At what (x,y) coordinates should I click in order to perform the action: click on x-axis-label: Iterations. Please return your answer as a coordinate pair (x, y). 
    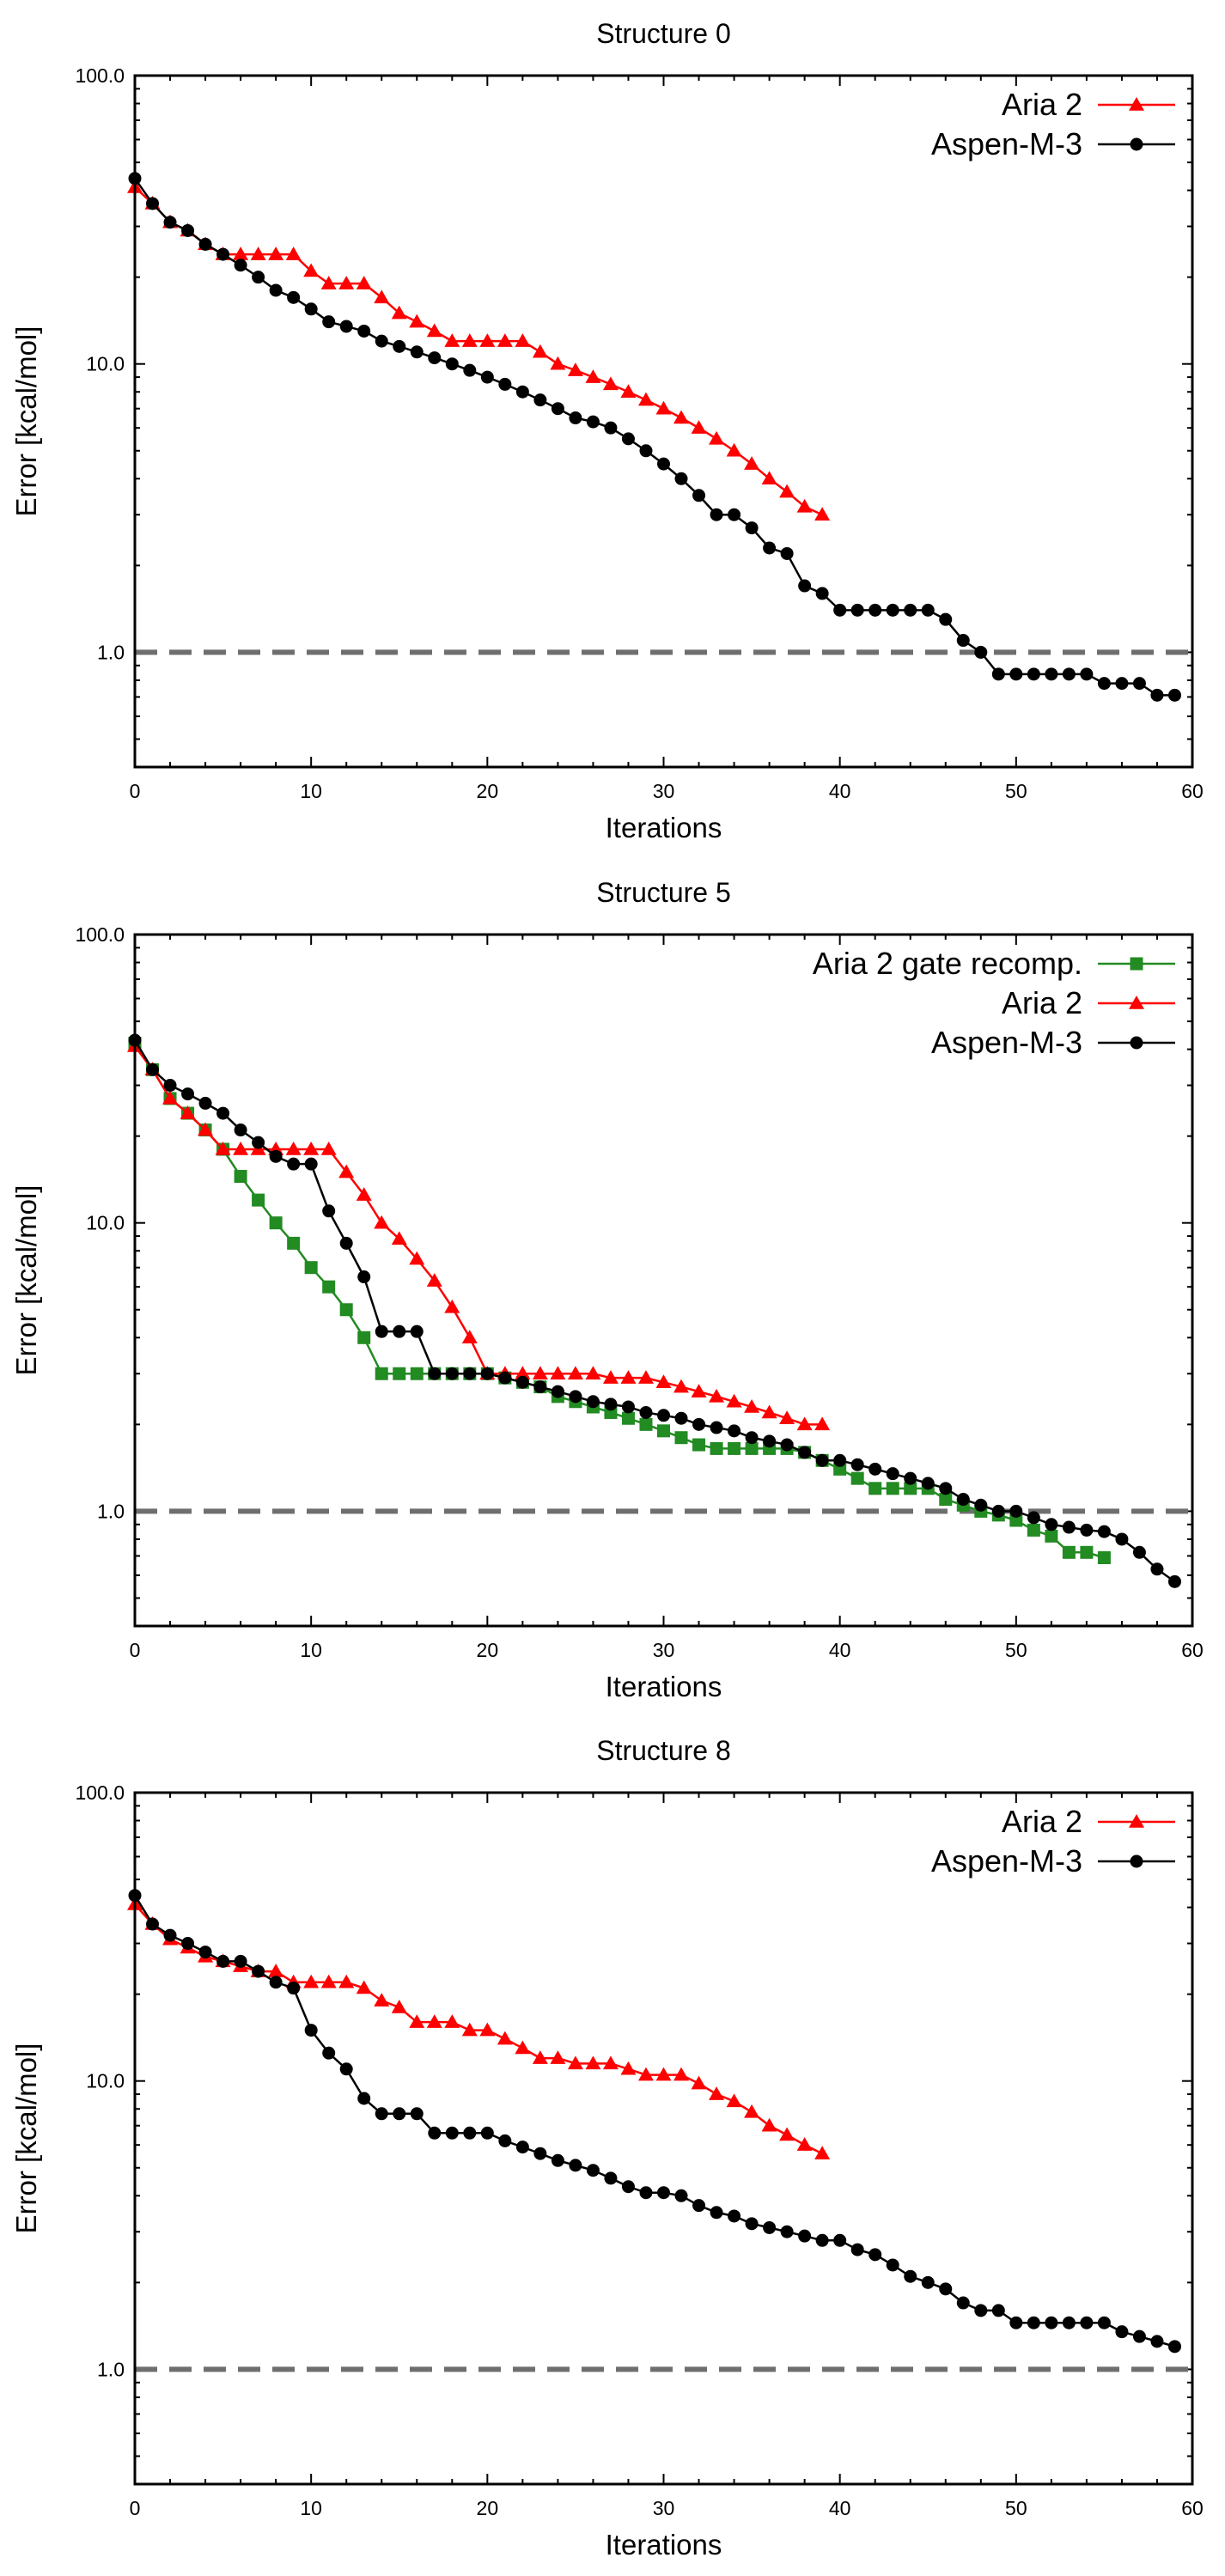
    Looking at the image, I should click on (664, 1686).